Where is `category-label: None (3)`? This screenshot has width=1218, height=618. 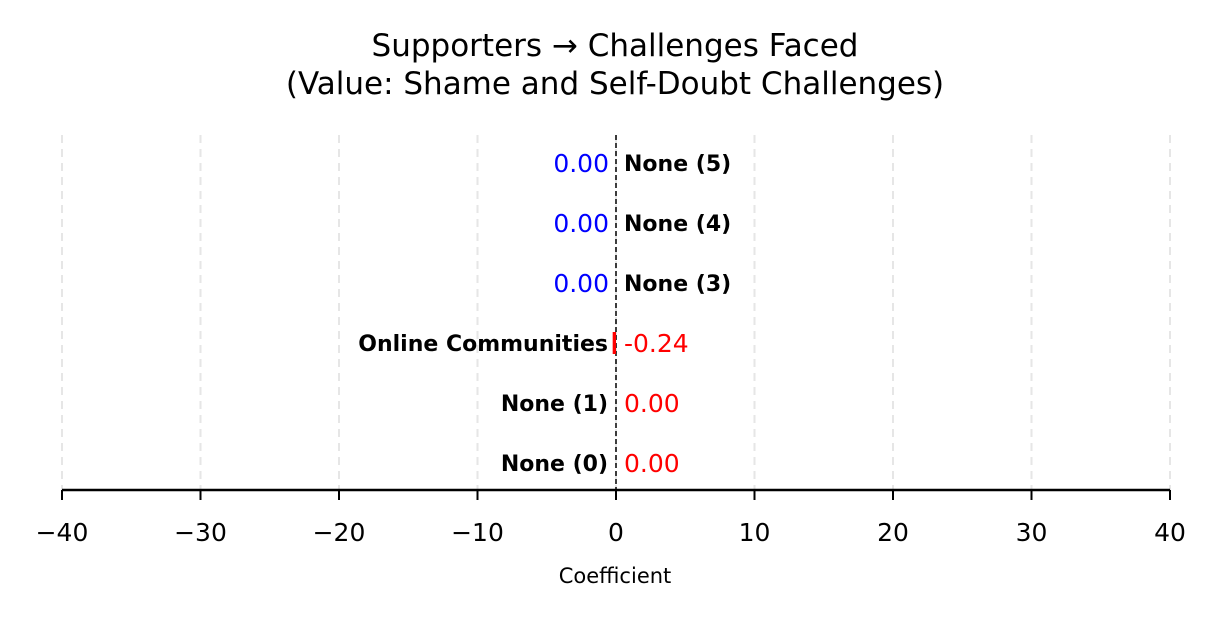 category-label: None (3) is located at coordinates (677, 284).